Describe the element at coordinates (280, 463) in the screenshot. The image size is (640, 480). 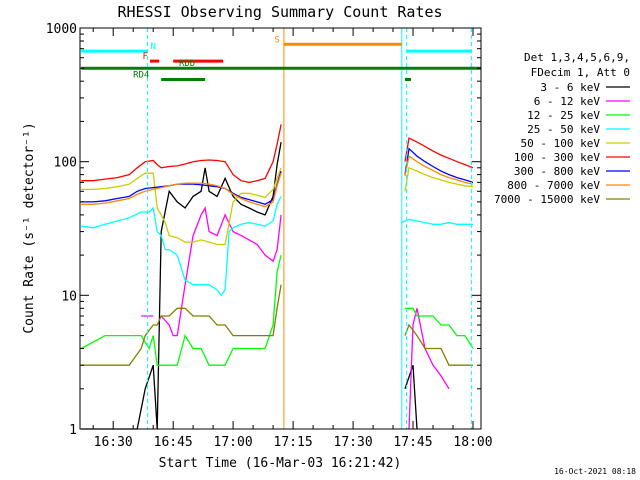
I see `x-axis-label: Start Time (16-Mar-03 16:21:42)` at that location.